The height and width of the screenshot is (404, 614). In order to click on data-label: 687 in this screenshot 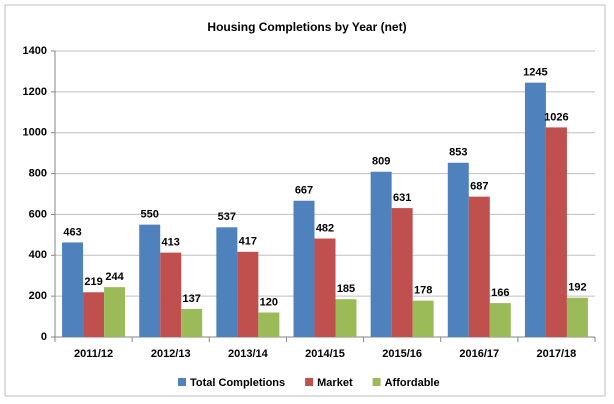, I will do `click(479, 187)`.